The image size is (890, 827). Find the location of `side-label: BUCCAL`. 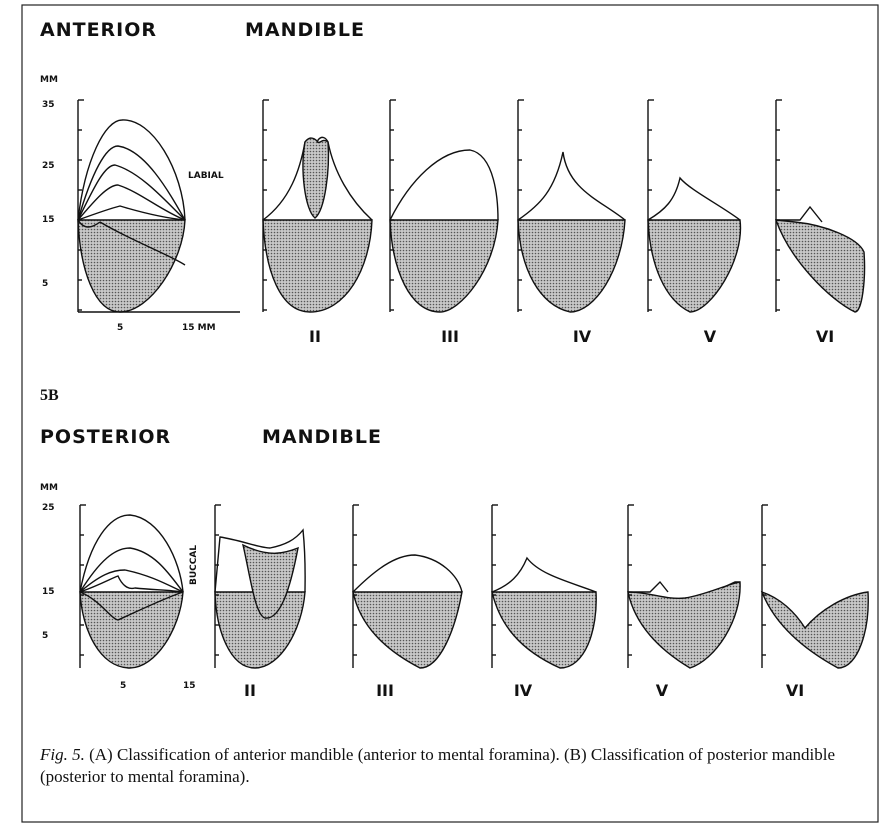

side-label: BUCCAL is located at coordinates (194, 565).